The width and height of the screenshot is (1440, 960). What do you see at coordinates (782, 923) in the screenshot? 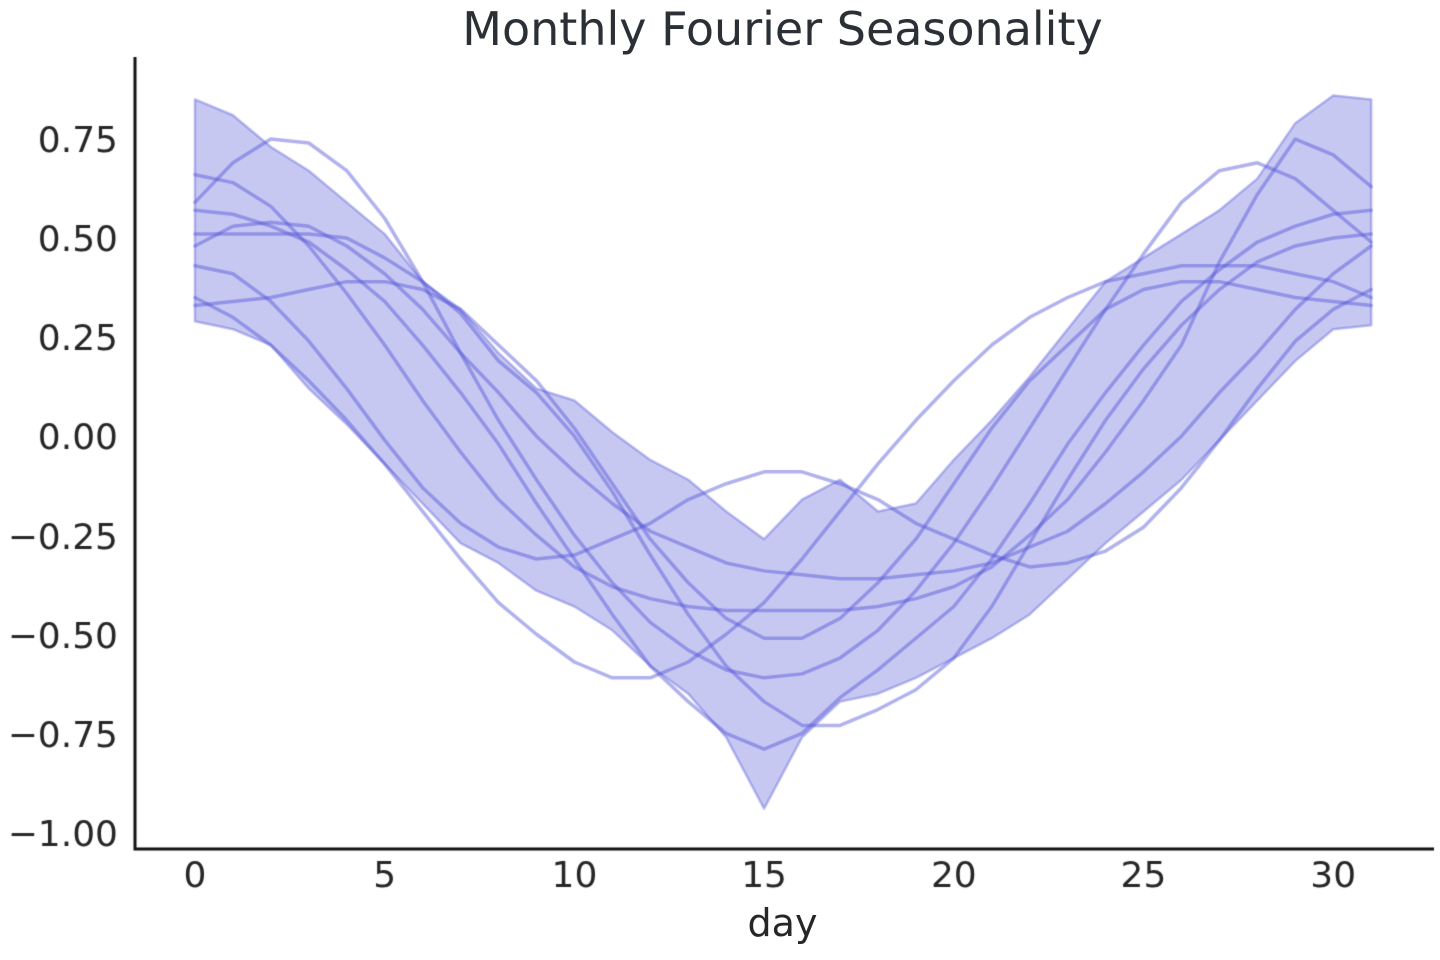
I see `x-axis-label: day` at bounding box center [782, 923].